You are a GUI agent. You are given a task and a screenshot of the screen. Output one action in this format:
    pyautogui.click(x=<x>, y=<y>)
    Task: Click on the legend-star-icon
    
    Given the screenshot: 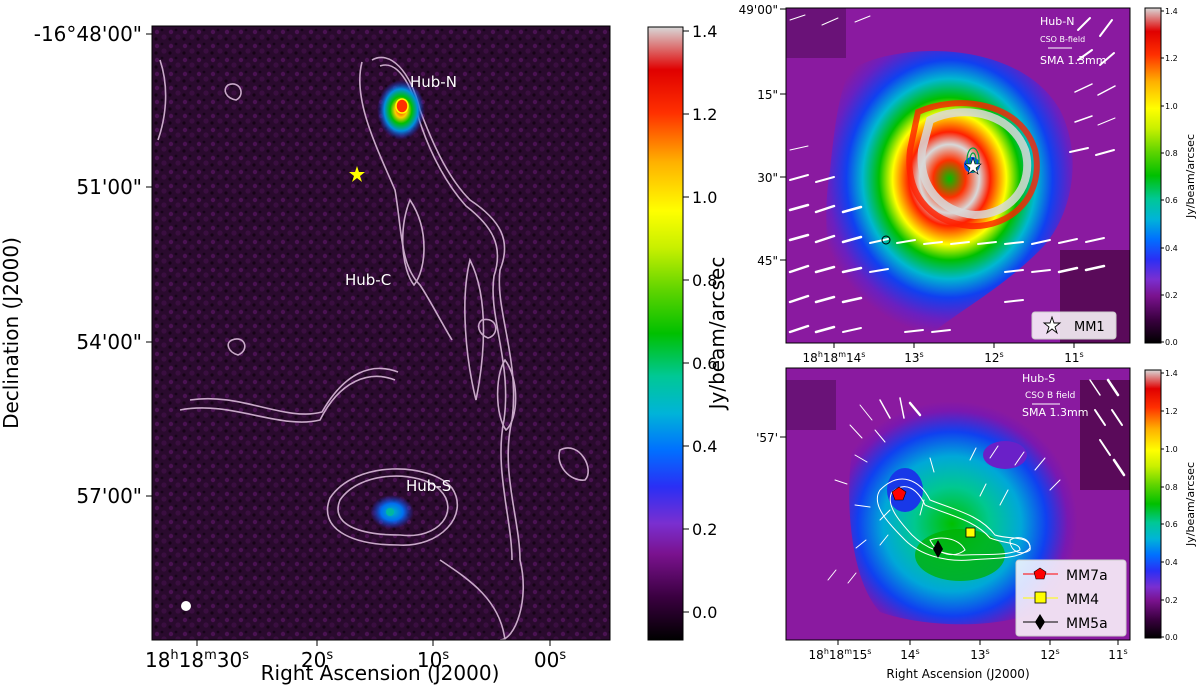 What is the action you would take?
    pyautogui.click(x=1052, y=325)
    